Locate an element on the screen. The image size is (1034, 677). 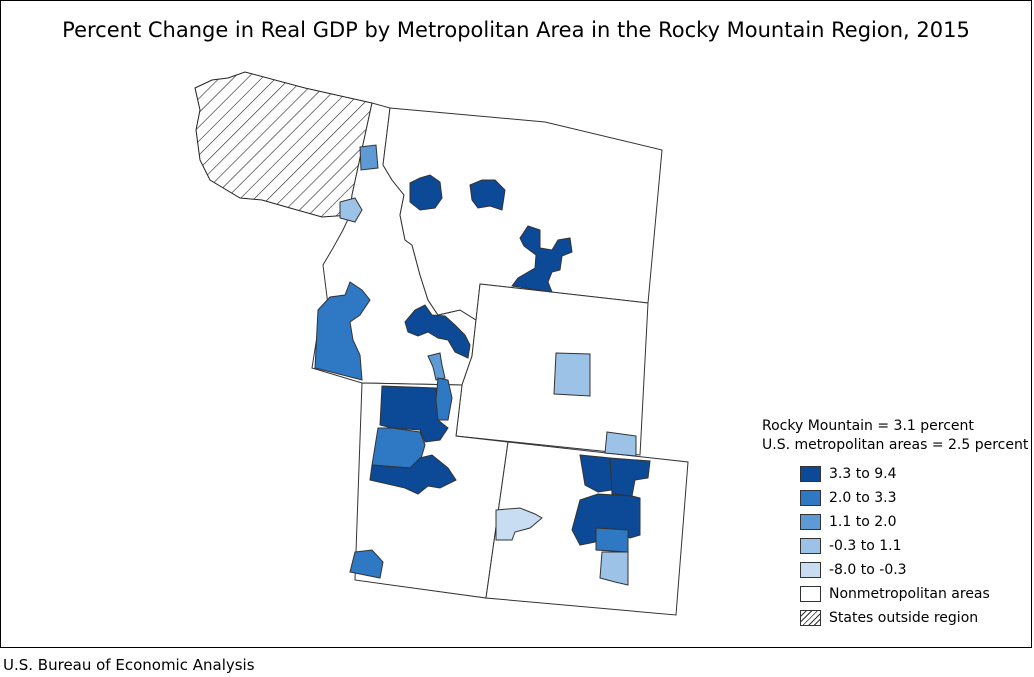
metro-logan is located at coordinates (444, 399).